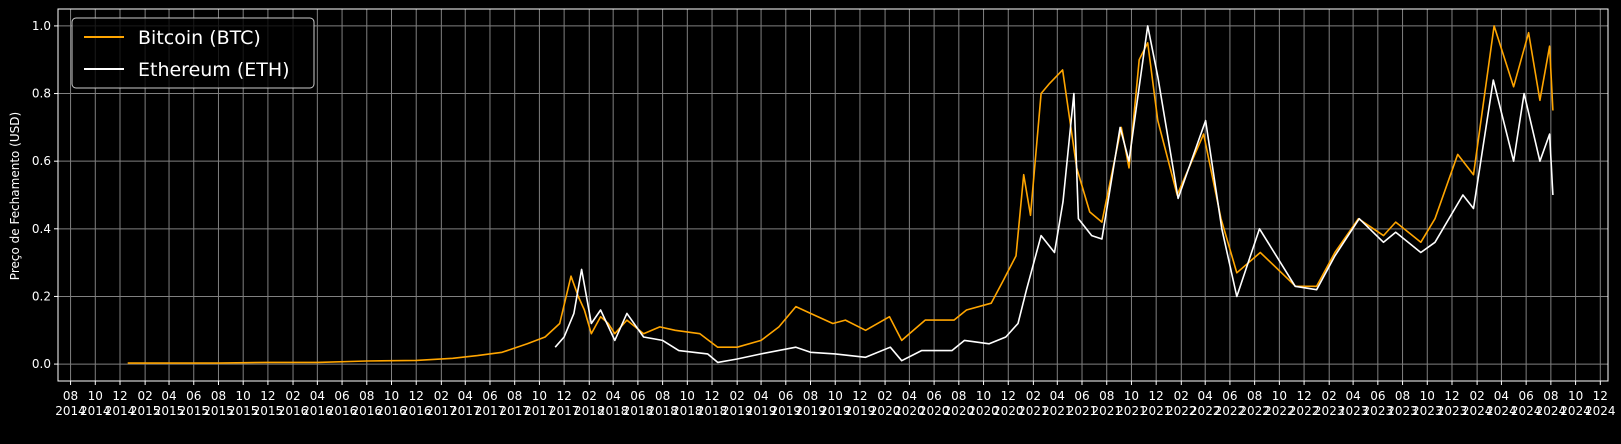 The width and height of the screenshot is (1621, 444). I want to click on y-axis-label: Preço de Fechamento (USD), so click(15, 196).